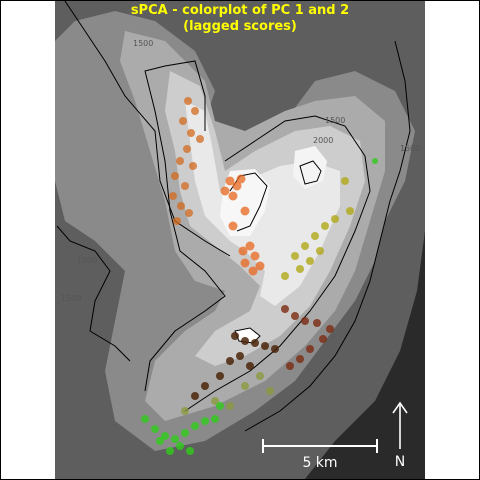 The height and width of the screenshot is (480, 480). What do you see at coordinates (93, 293) in the screenshot?
I see `contour-line-1000-west` at bounding box center [93, 293].